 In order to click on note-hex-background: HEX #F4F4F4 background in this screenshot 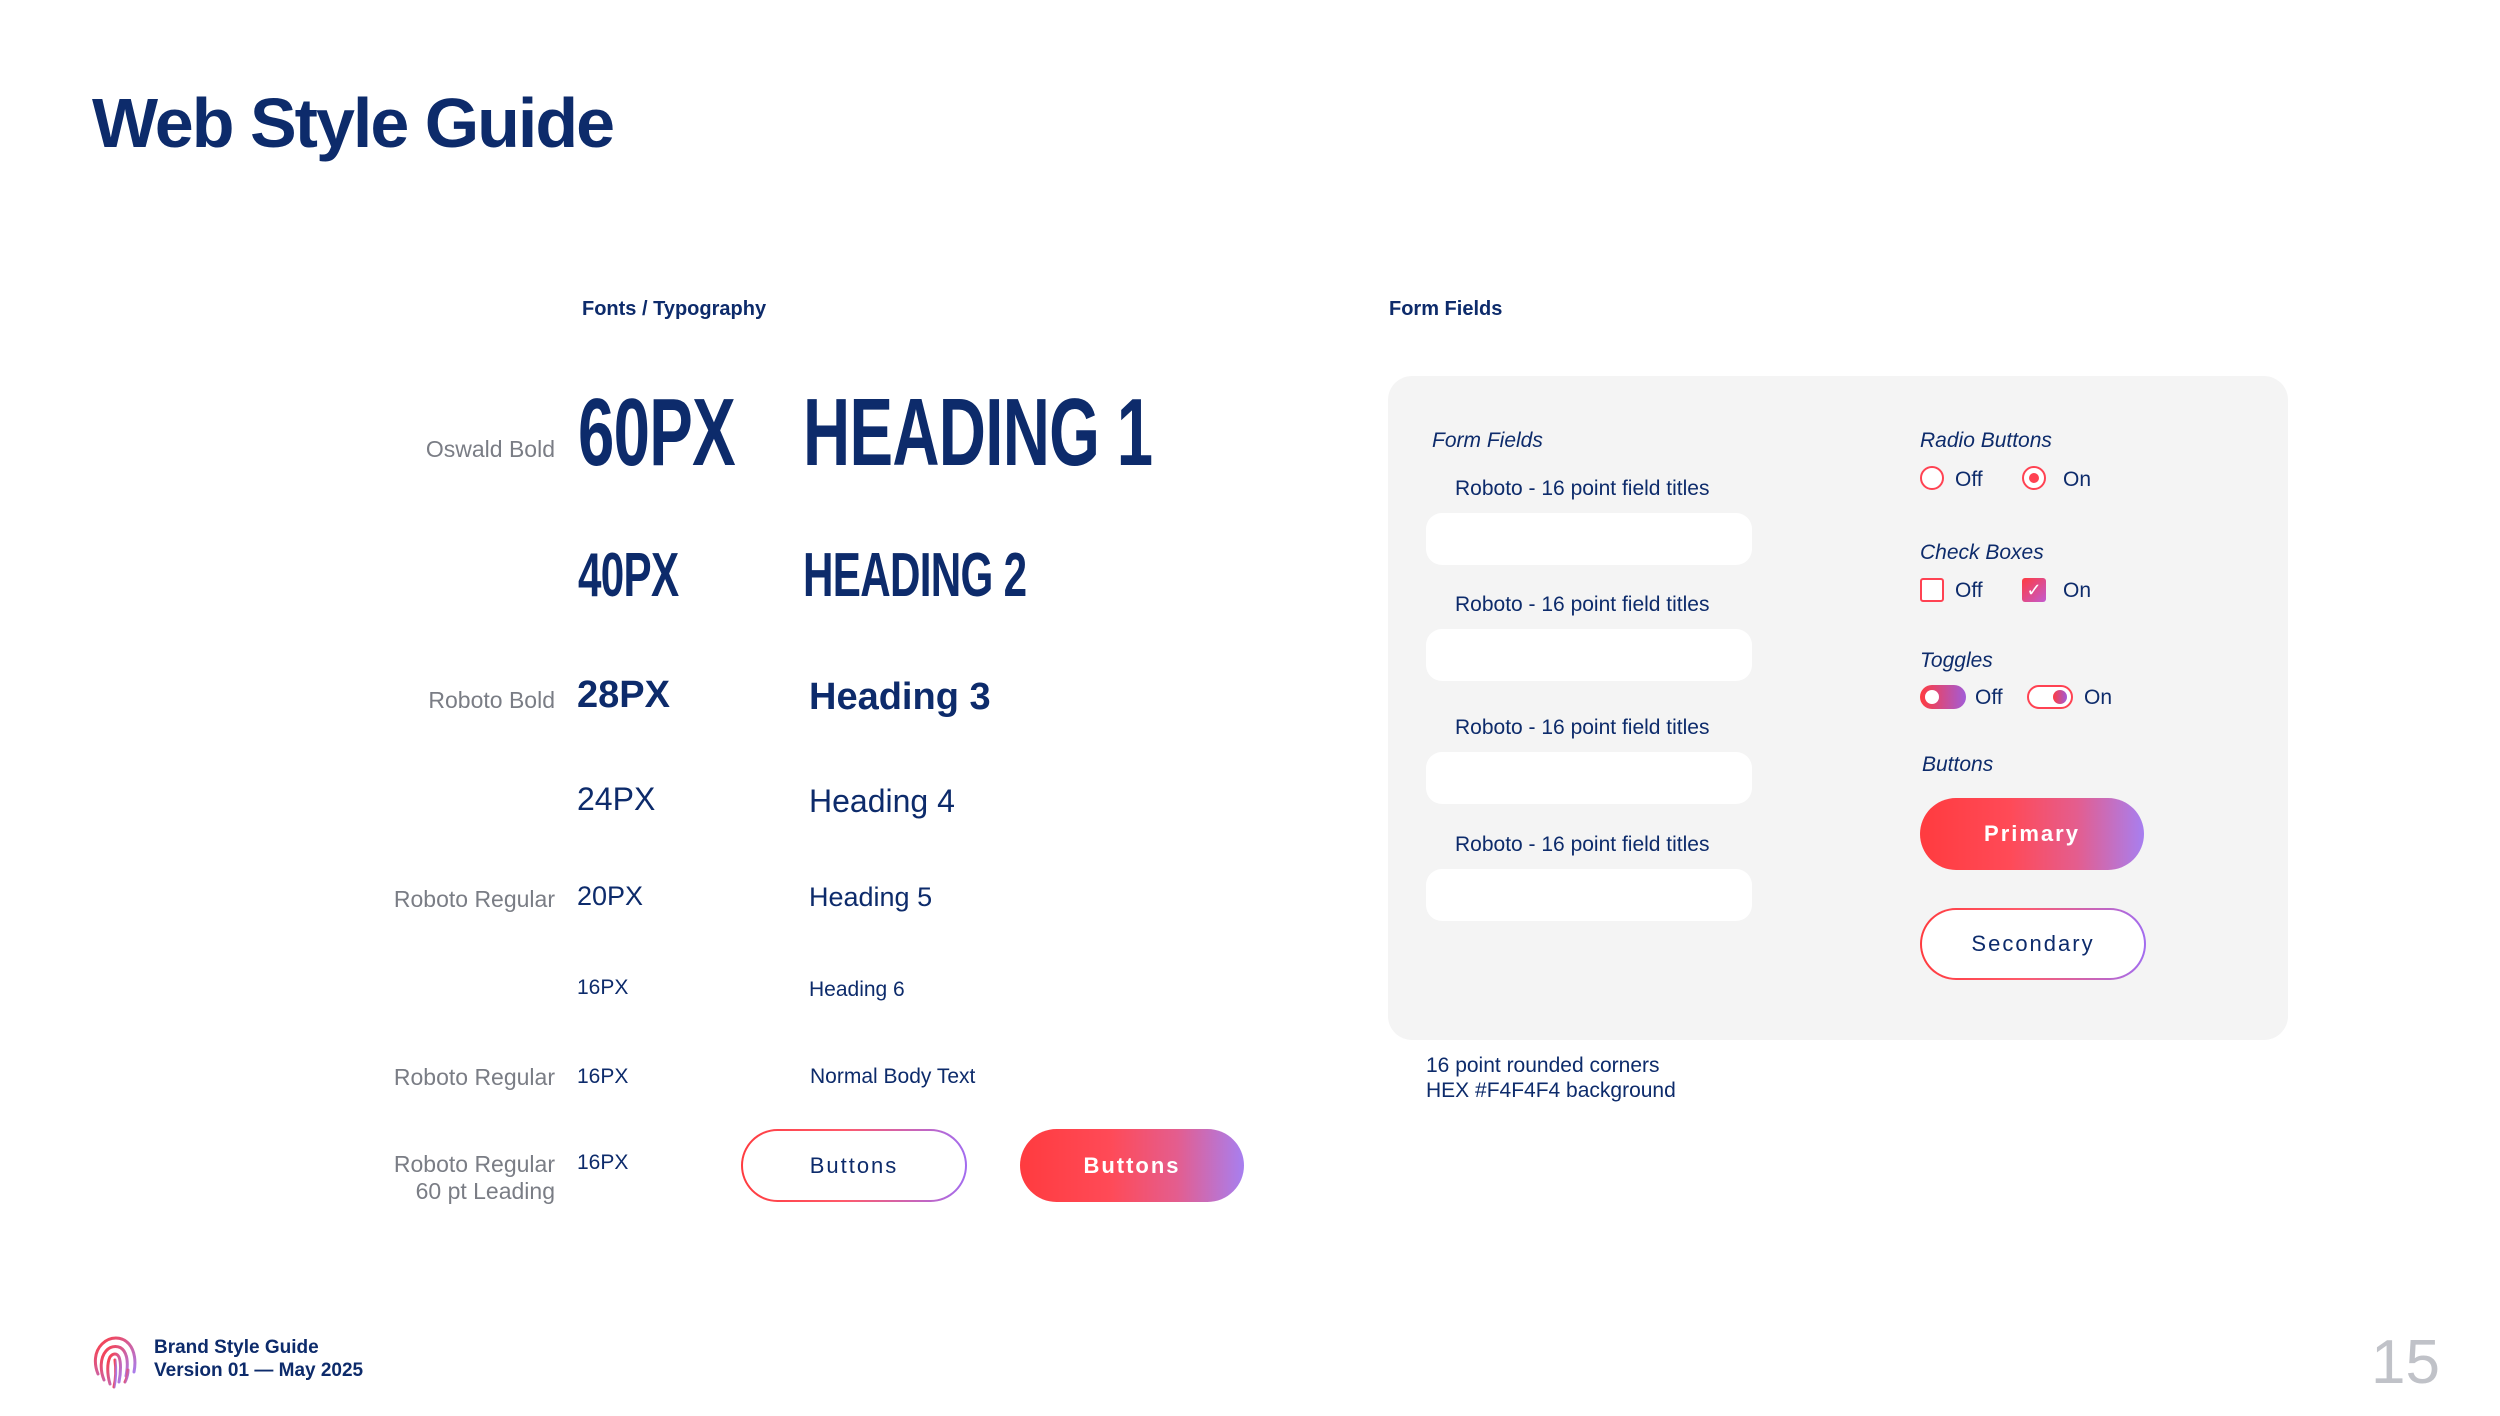, I will do `click(1551, 1090)`.